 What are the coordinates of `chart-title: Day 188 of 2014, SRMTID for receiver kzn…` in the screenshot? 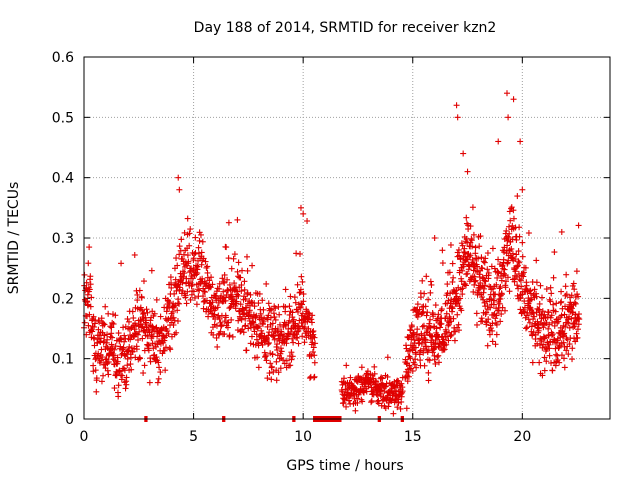 It's located at (345, 28).